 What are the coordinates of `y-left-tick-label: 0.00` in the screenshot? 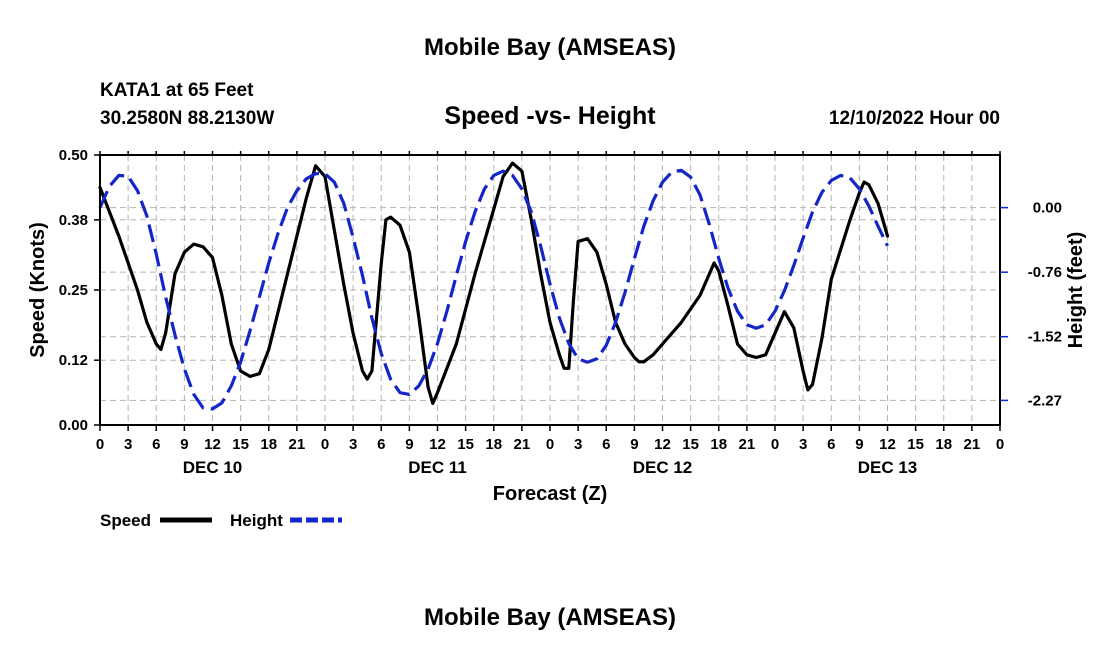 It's located at (73, 425).